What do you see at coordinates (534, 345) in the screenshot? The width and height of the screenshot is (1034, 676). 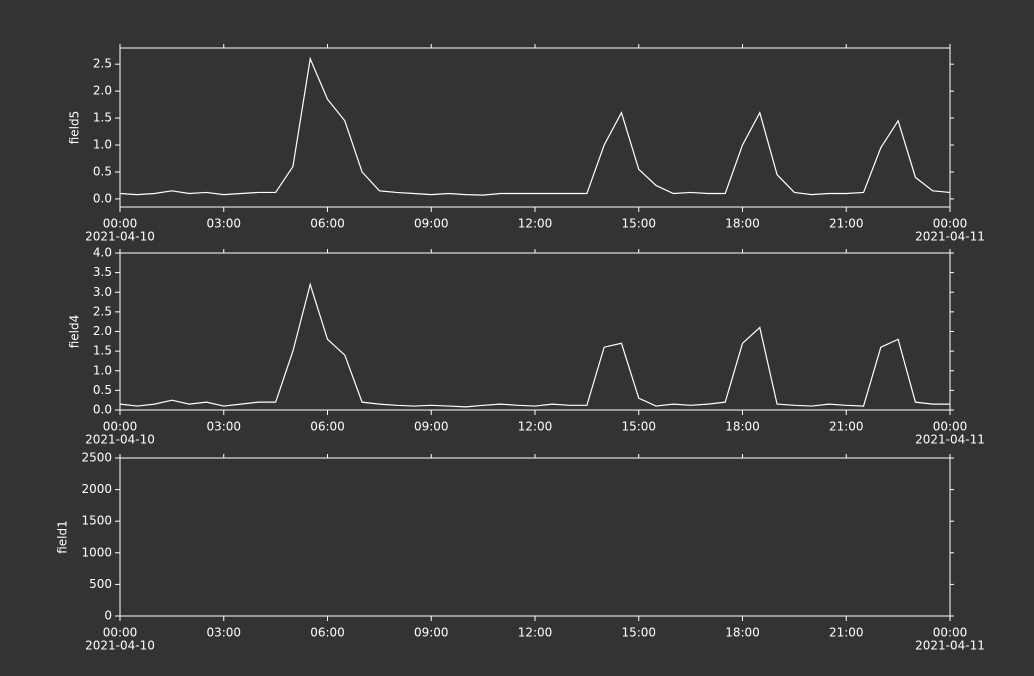 I see `data-line` at bounding box center [534, 345].